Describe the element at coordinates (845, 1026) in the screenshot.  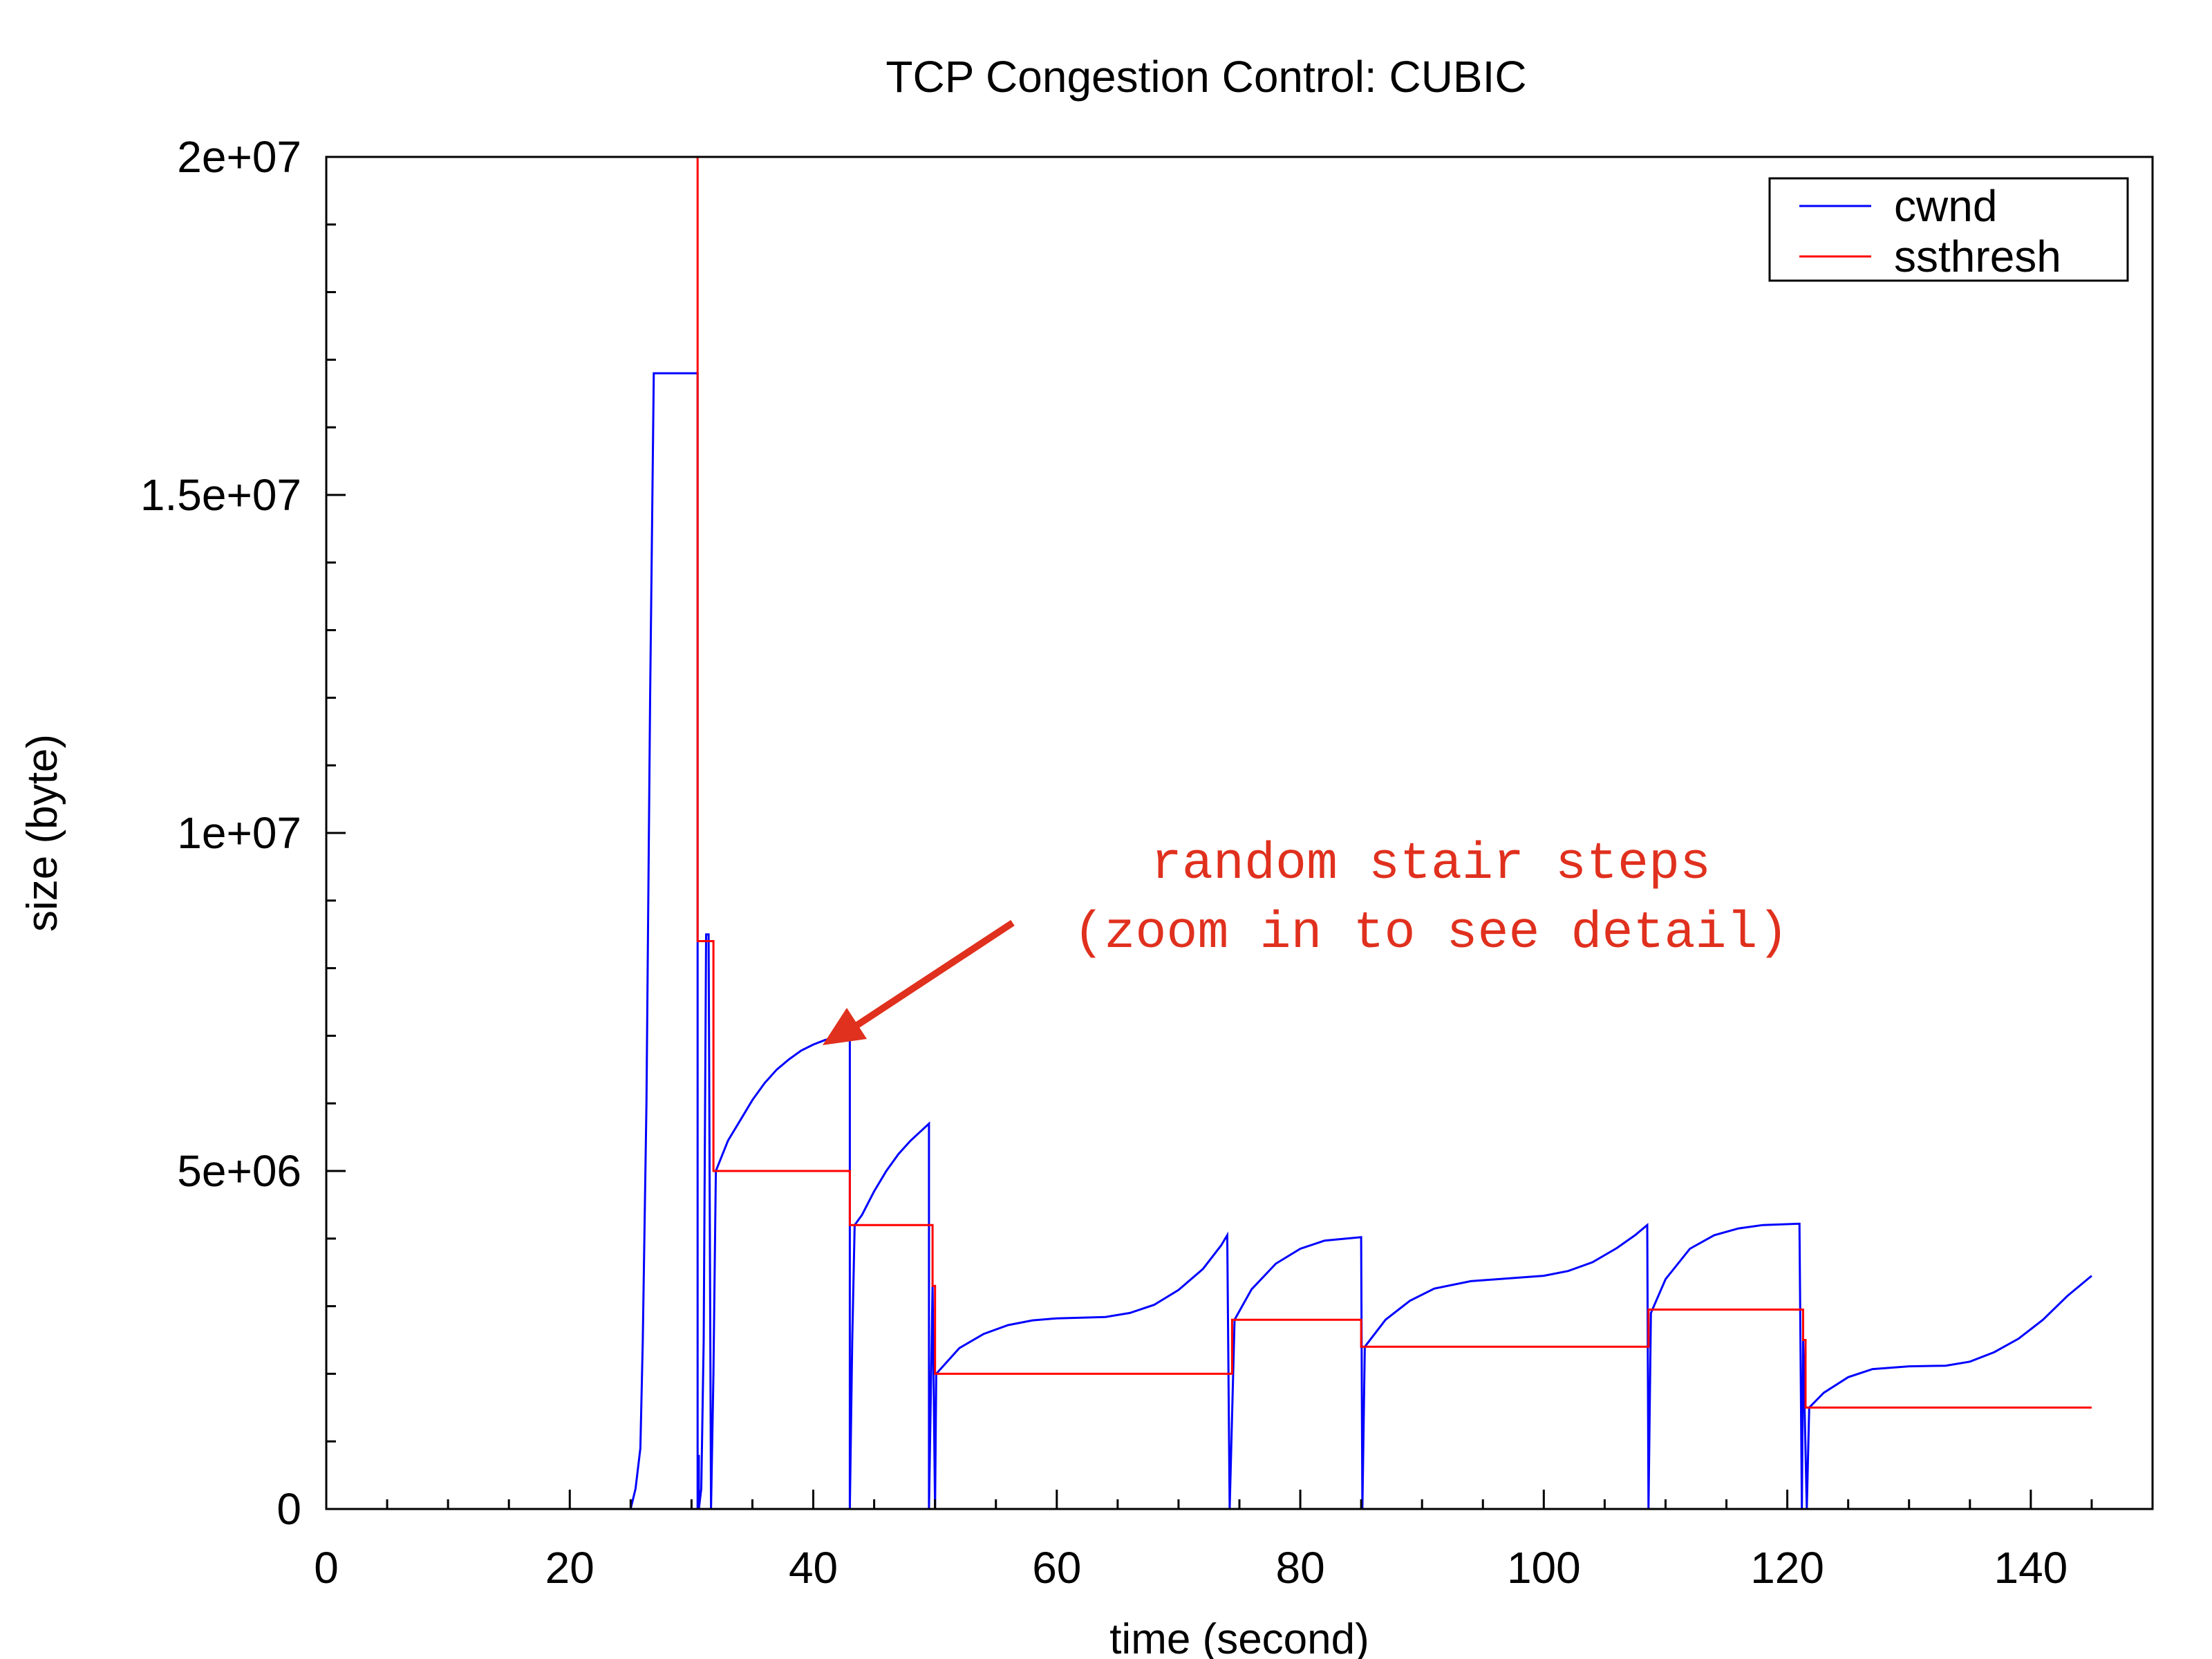
I see `annotation-arrow-head` at that location.